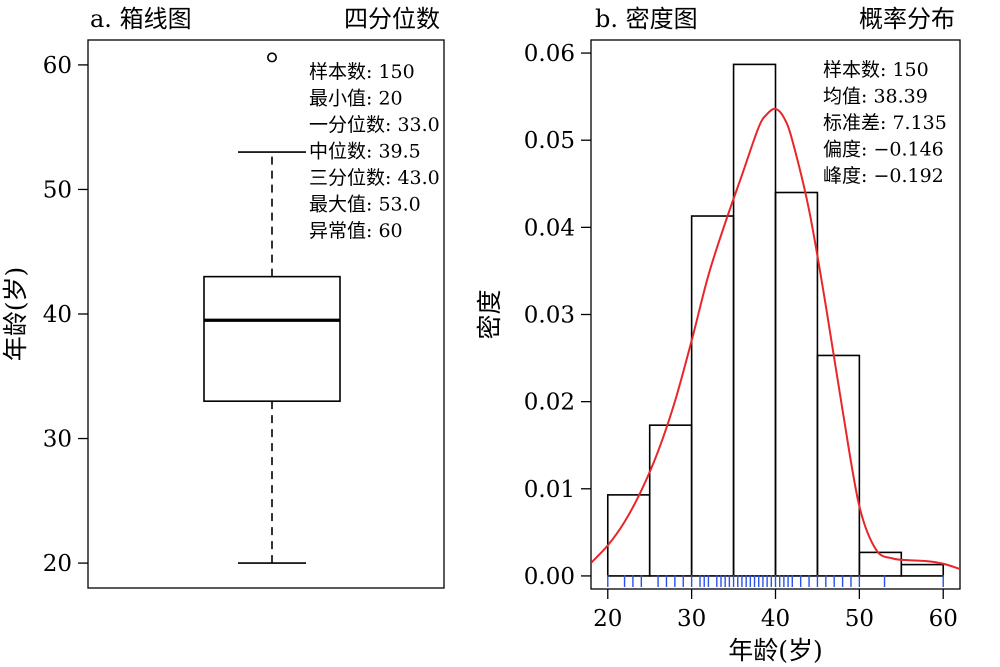 This screenshot has width=1000, height=667. I want to click on box-ytick-label: 20, so click(57, 564).